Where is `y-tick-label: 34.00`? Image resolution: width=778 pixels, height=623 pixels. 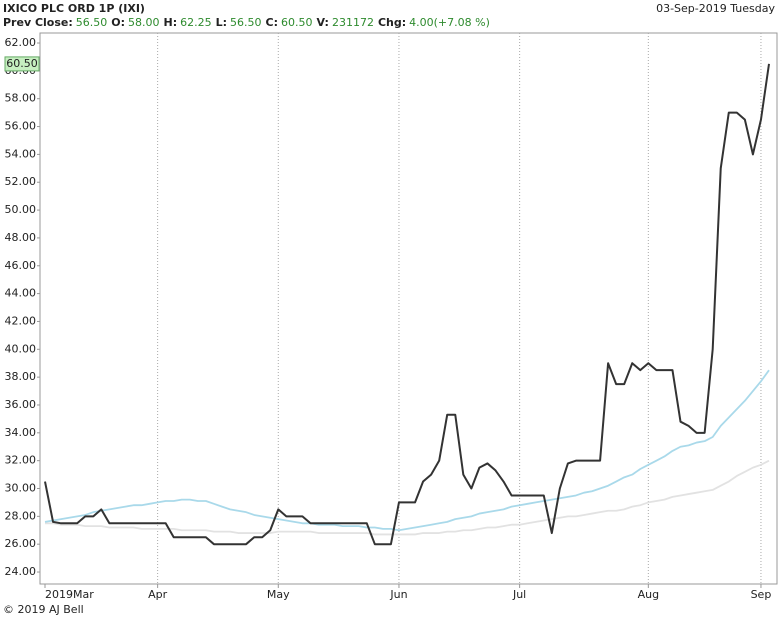
y-tick-label: 34.00 is located at coordinates (21, 432).